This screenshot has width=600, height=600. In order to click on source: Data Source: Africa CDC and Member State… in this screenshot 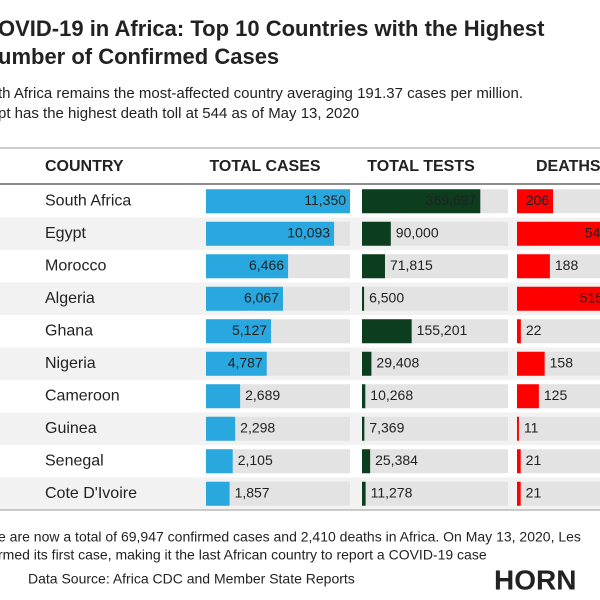, I will do `click(191, 579)`.